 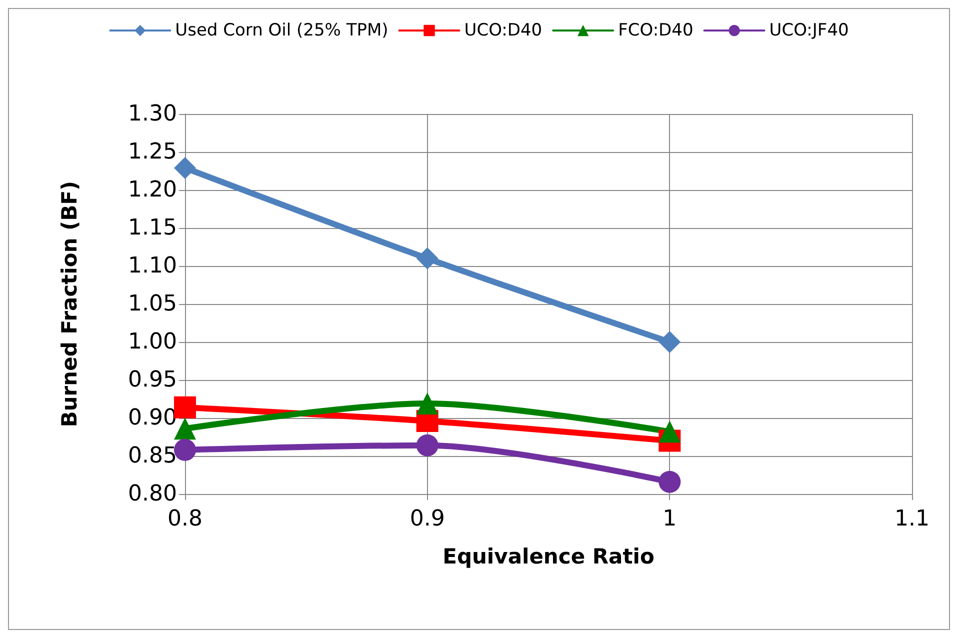 What do you see at coordinates (152, 190) in the screenshot?
I see `y-tick-label: 1.20` at bounding box center [152, 190].